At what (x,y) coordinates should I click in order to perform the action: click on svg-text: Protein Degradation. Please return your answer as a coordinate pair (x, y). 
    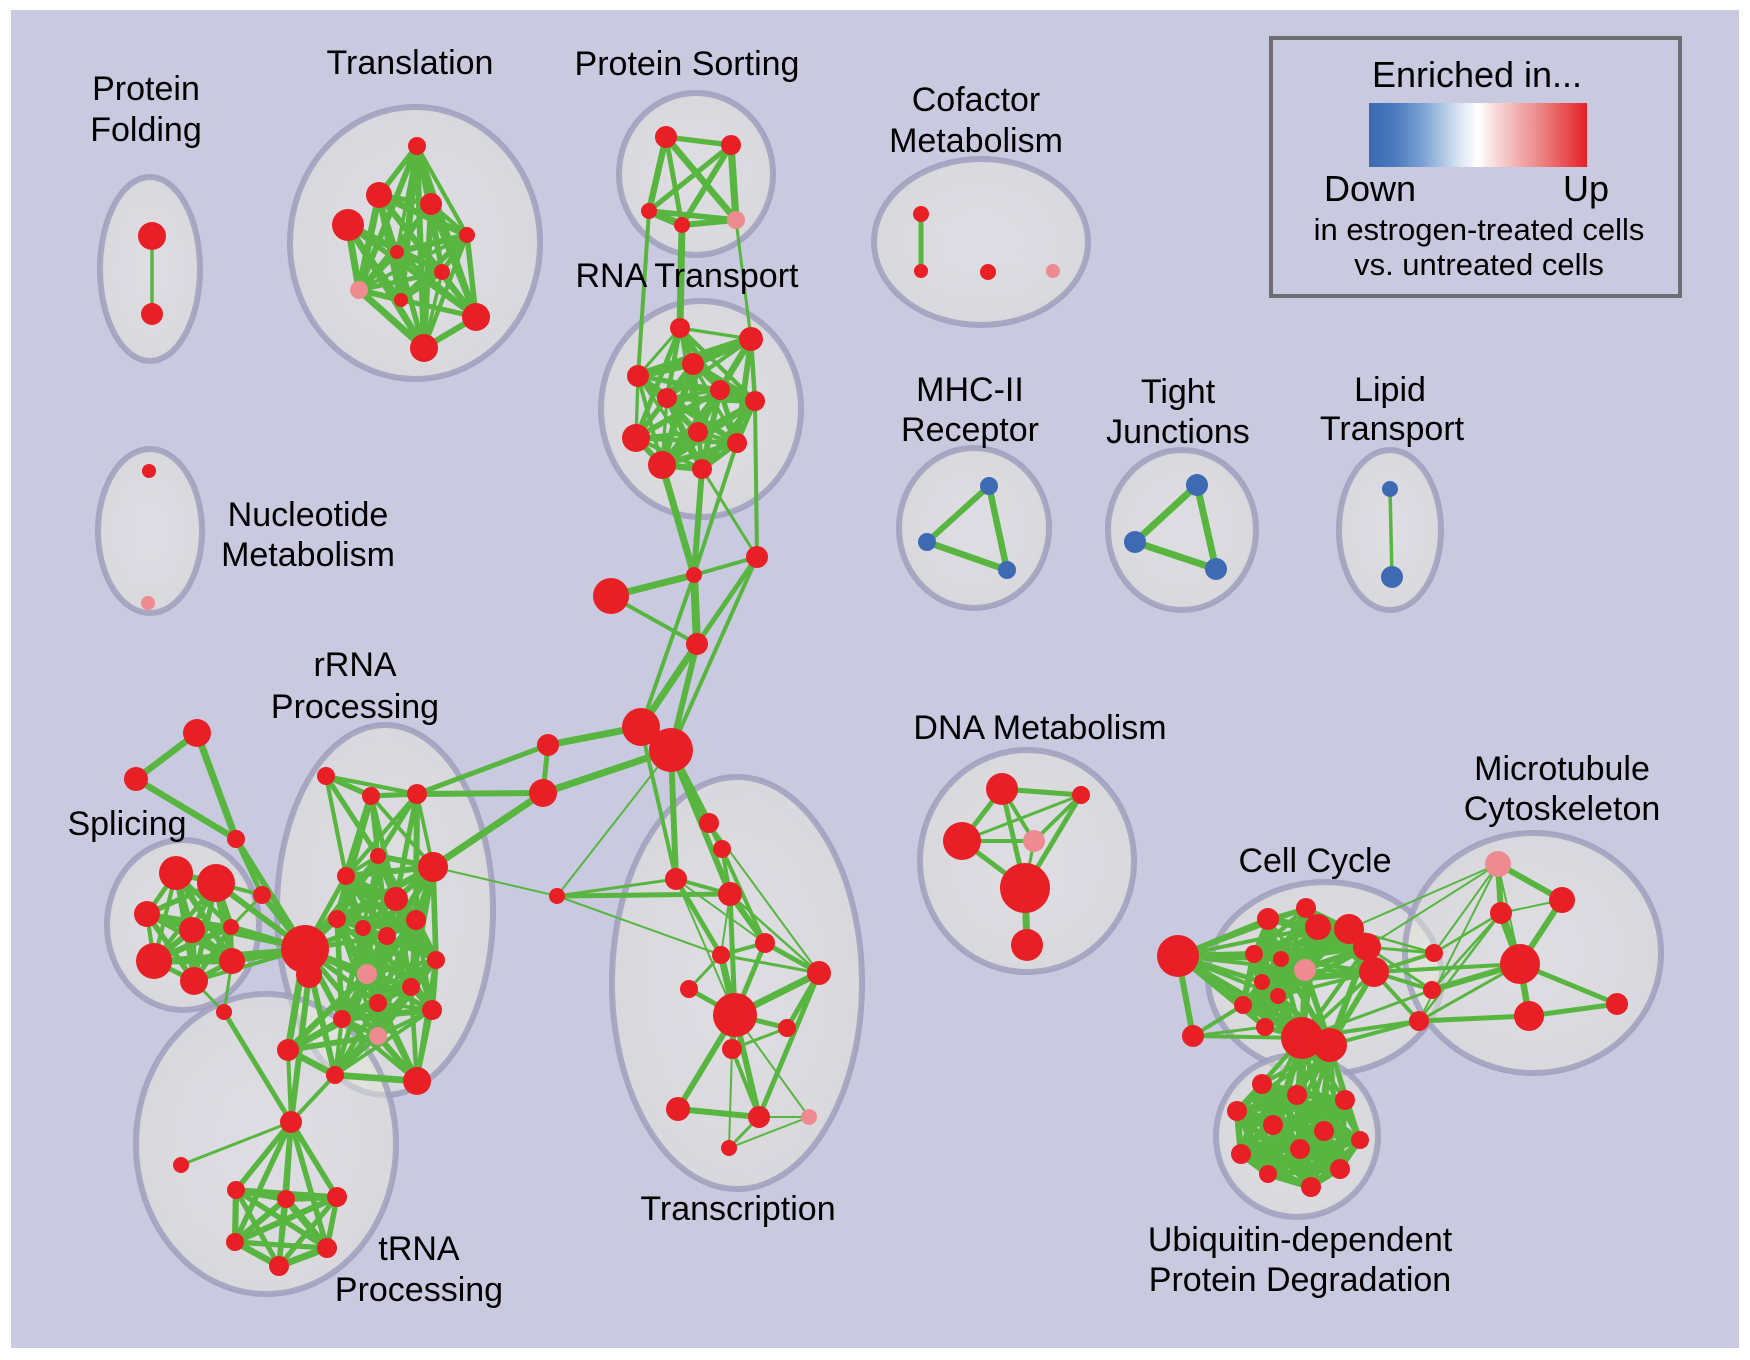
    Looking at the image, I should click on (1300, 1280).